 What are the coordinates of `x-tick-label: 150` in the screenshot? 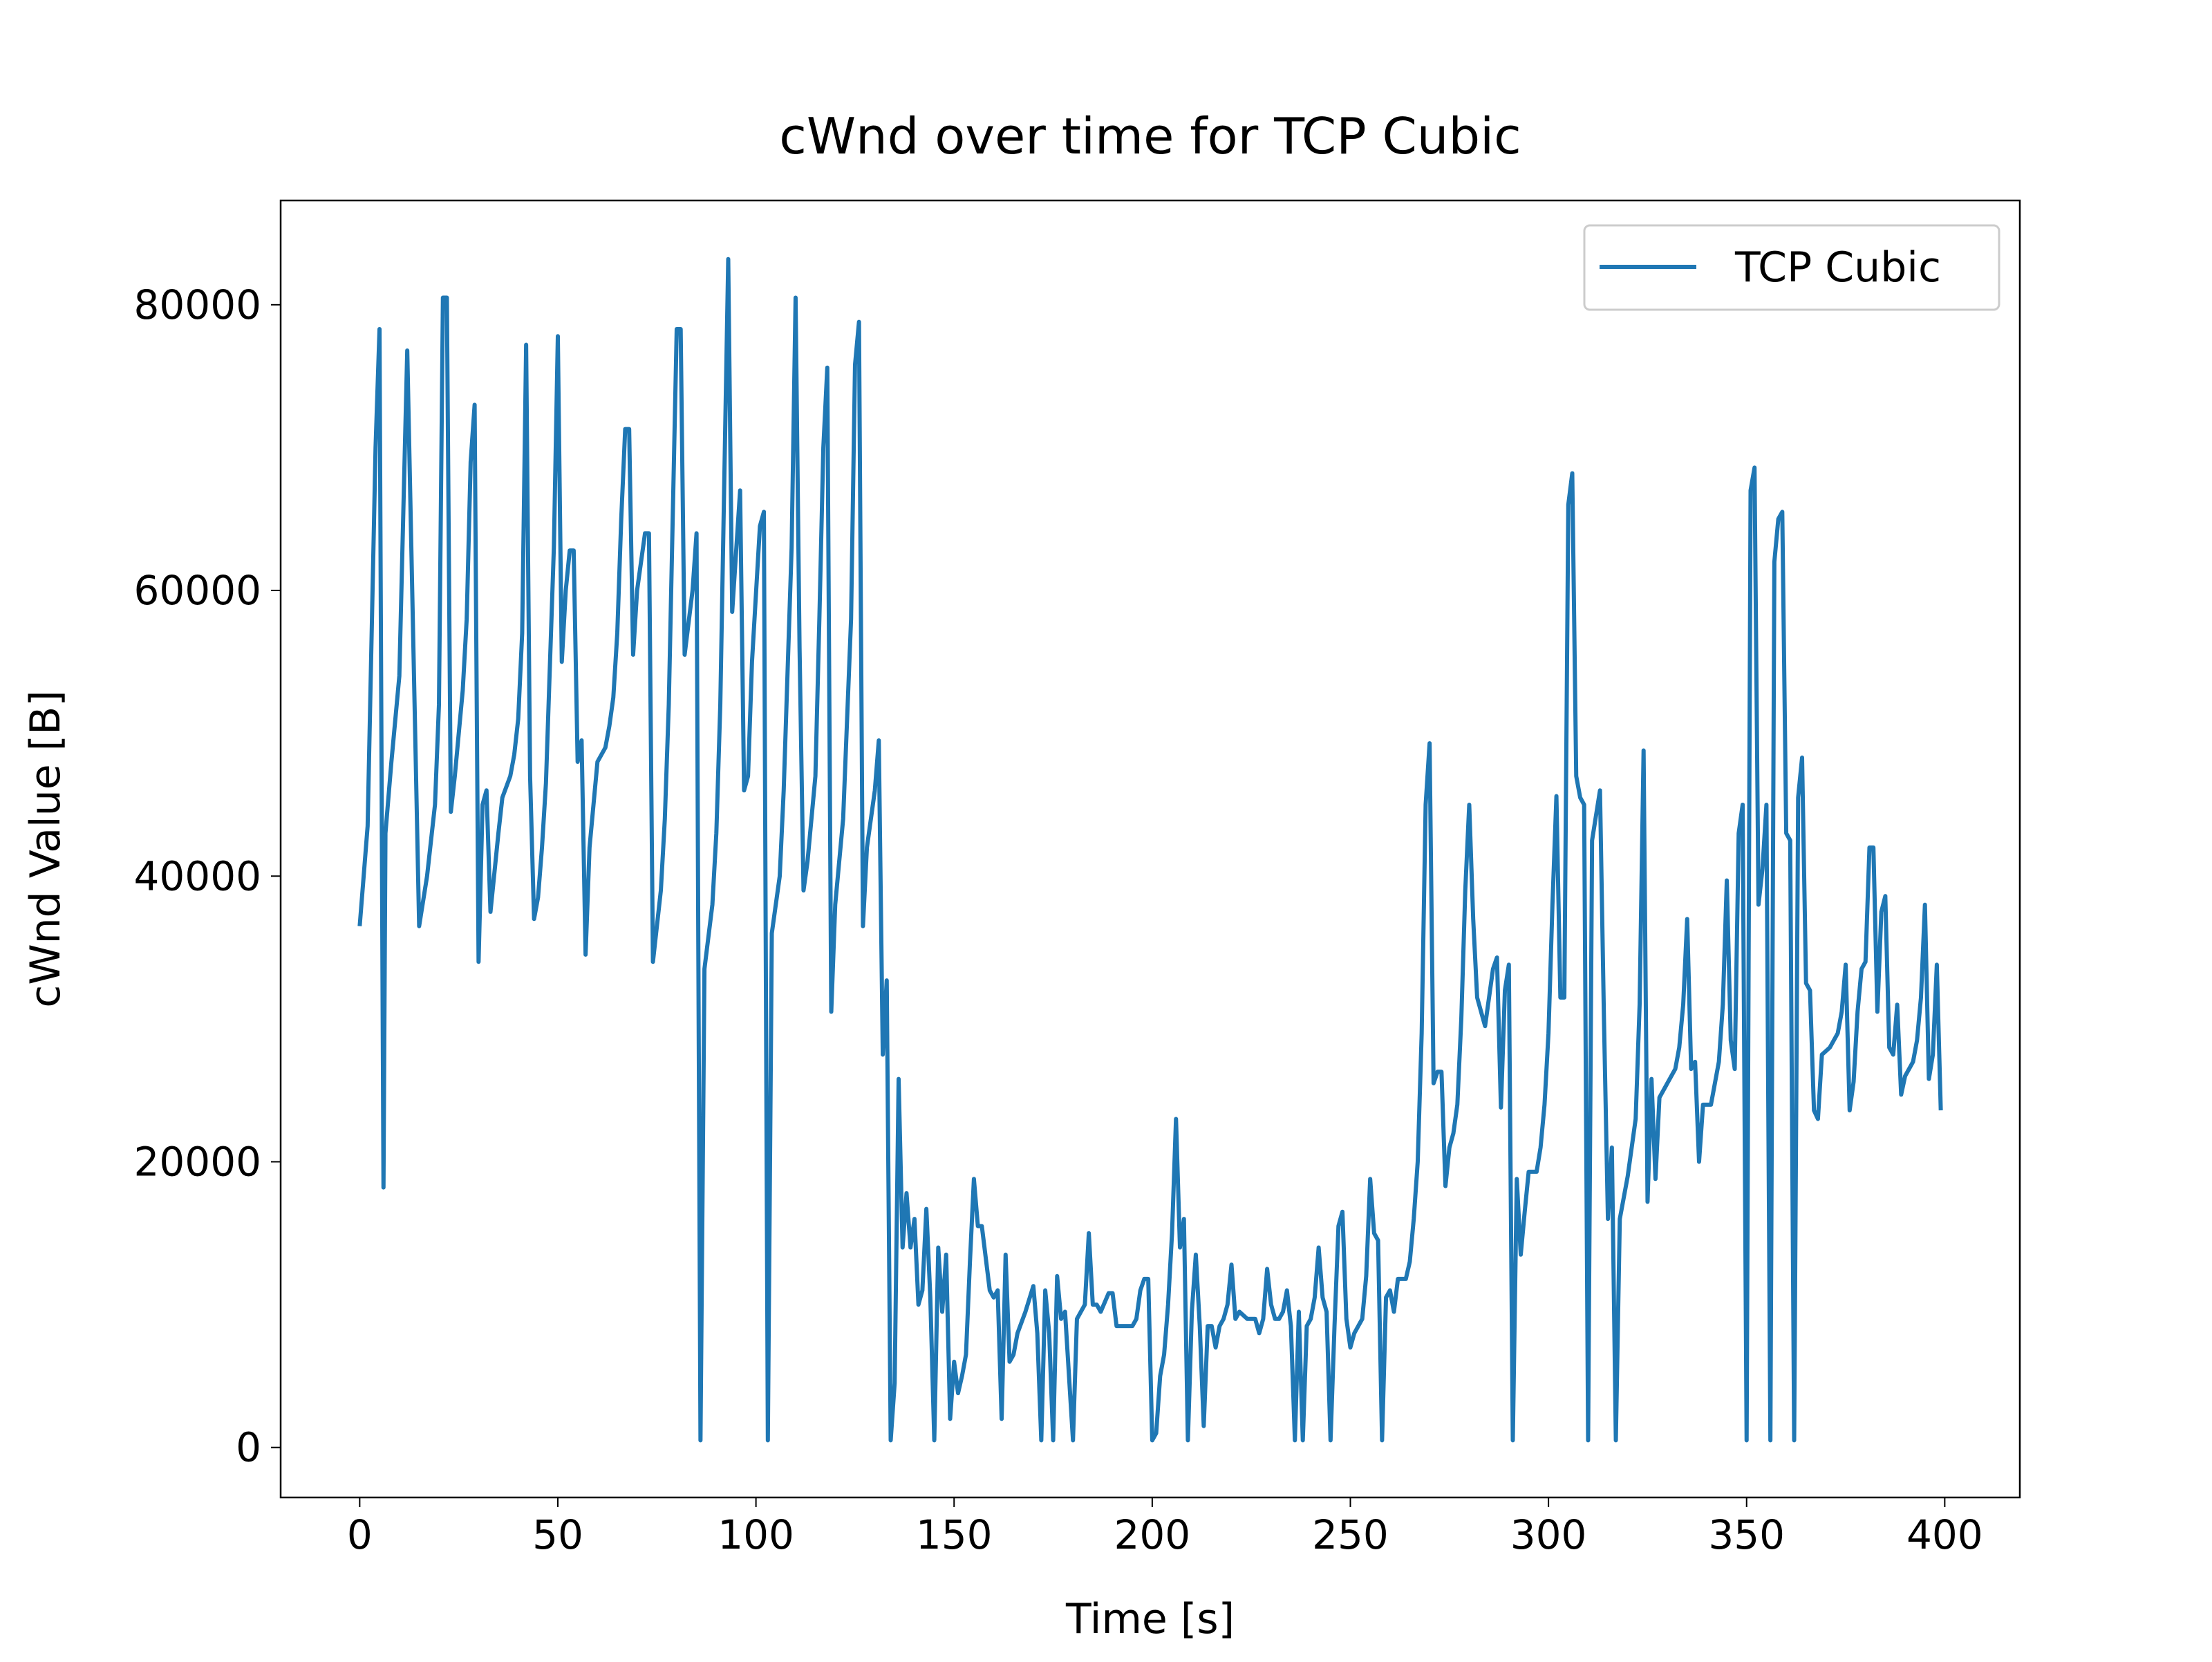 It's located at (955, 1535).